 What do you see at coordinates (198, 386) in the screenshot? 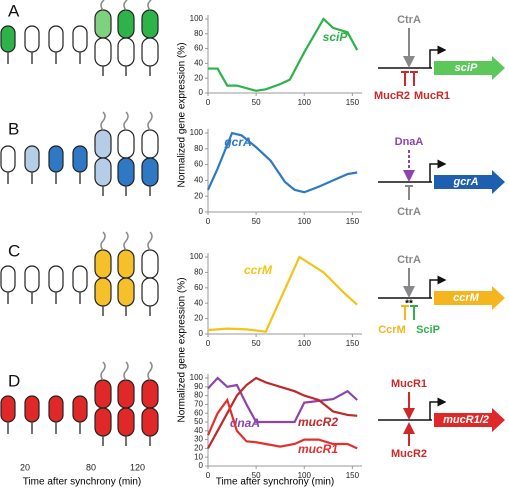
I see `y-tick-label: 90` at bounding box center [198, 386].